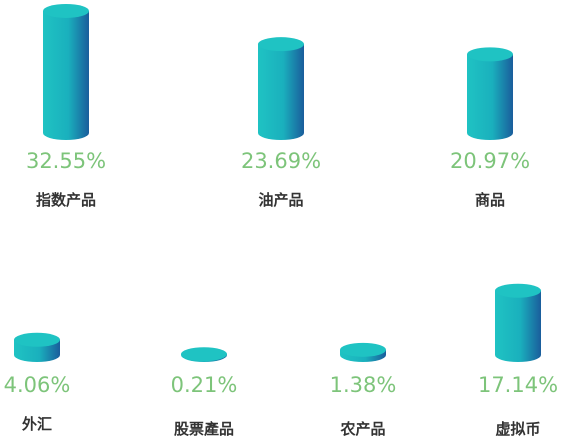 This screenshot has height=436, width=565. Describe the element at coordinates (363, 385) in the screenshot. I see `value-label: 1.38%` at that location.